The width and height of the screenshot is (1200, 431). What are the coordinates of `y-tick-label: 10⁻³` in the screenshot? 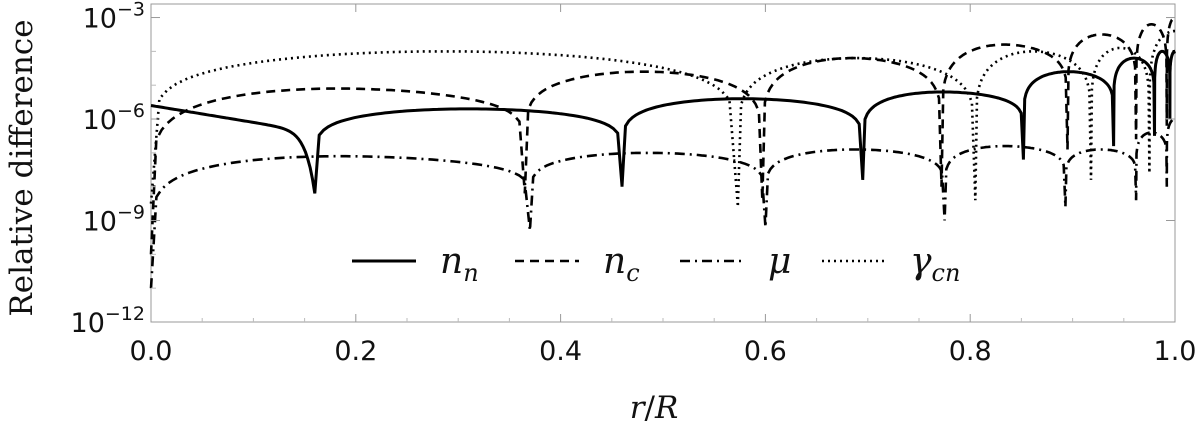 It's located at (114, 17).